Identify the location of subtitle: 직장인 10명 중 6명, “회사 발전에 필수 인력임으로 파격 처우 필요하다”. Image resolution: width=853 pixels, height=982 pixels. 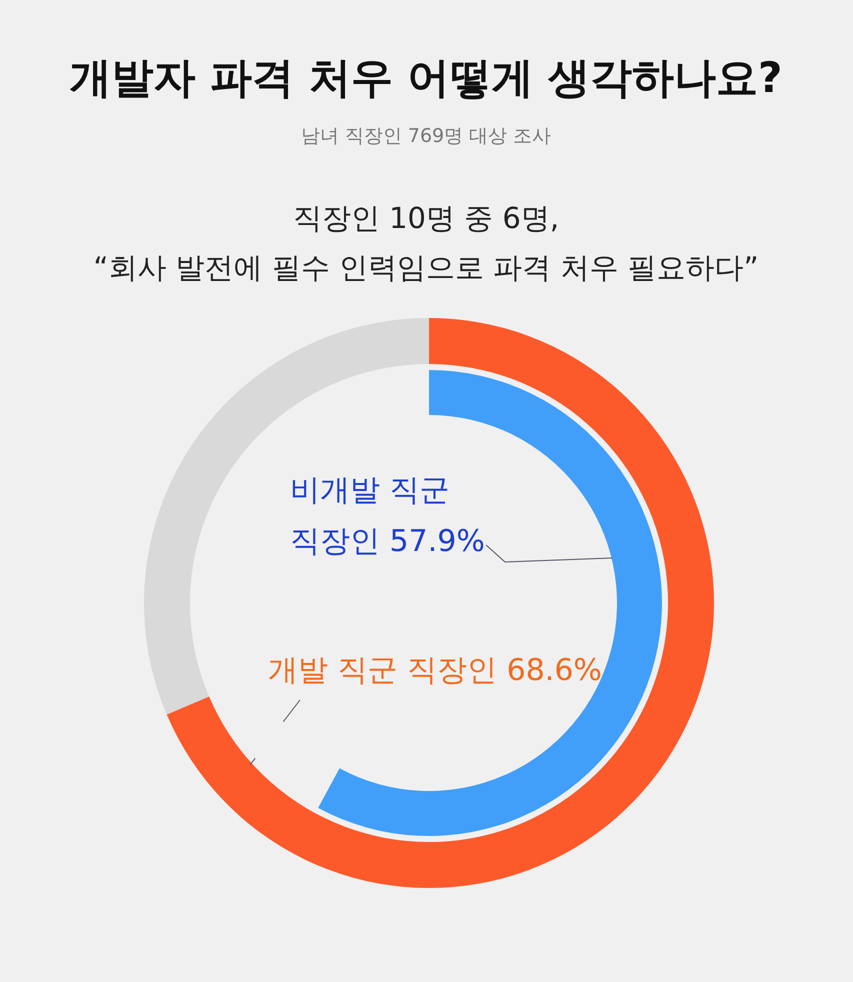
(426, 242).